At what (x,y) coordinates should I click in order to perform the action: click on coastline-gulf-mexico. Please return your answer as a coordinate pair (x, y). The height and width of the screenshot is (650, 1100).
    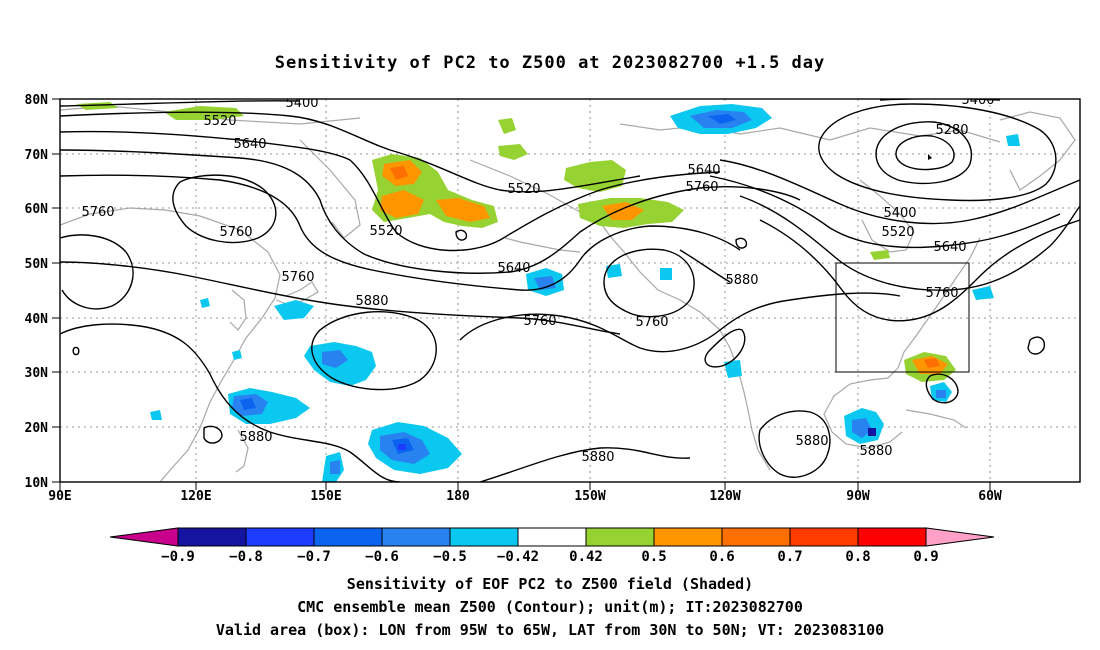
    Looking at the image, I should click on (863, 408).